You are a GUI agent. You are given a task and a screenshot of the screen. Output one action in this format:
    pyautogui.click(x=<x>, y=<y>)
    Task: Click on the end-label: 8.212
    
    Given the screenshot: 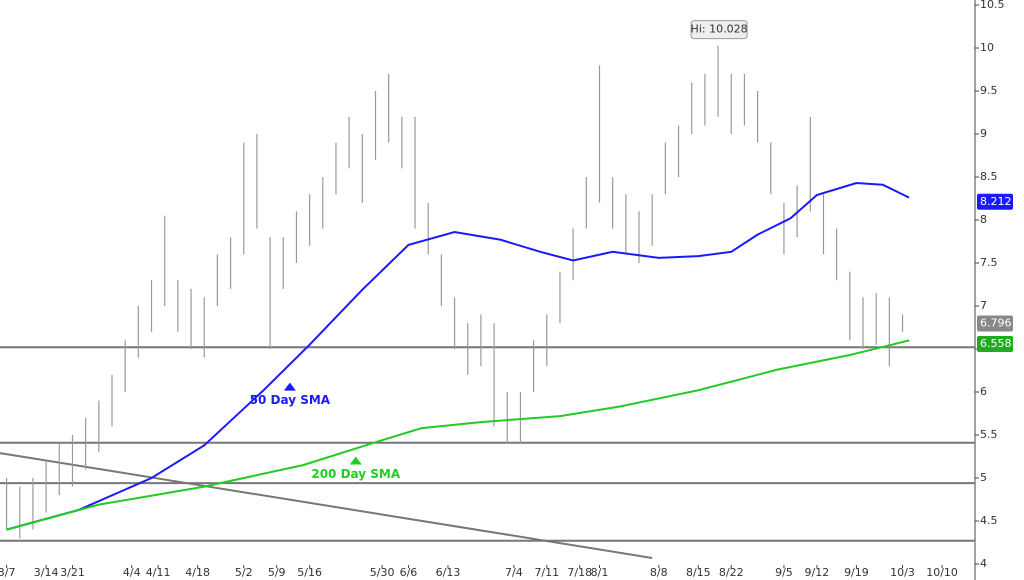 What is the action you would take?
    pyautogui.click(x=996, y=201)
    